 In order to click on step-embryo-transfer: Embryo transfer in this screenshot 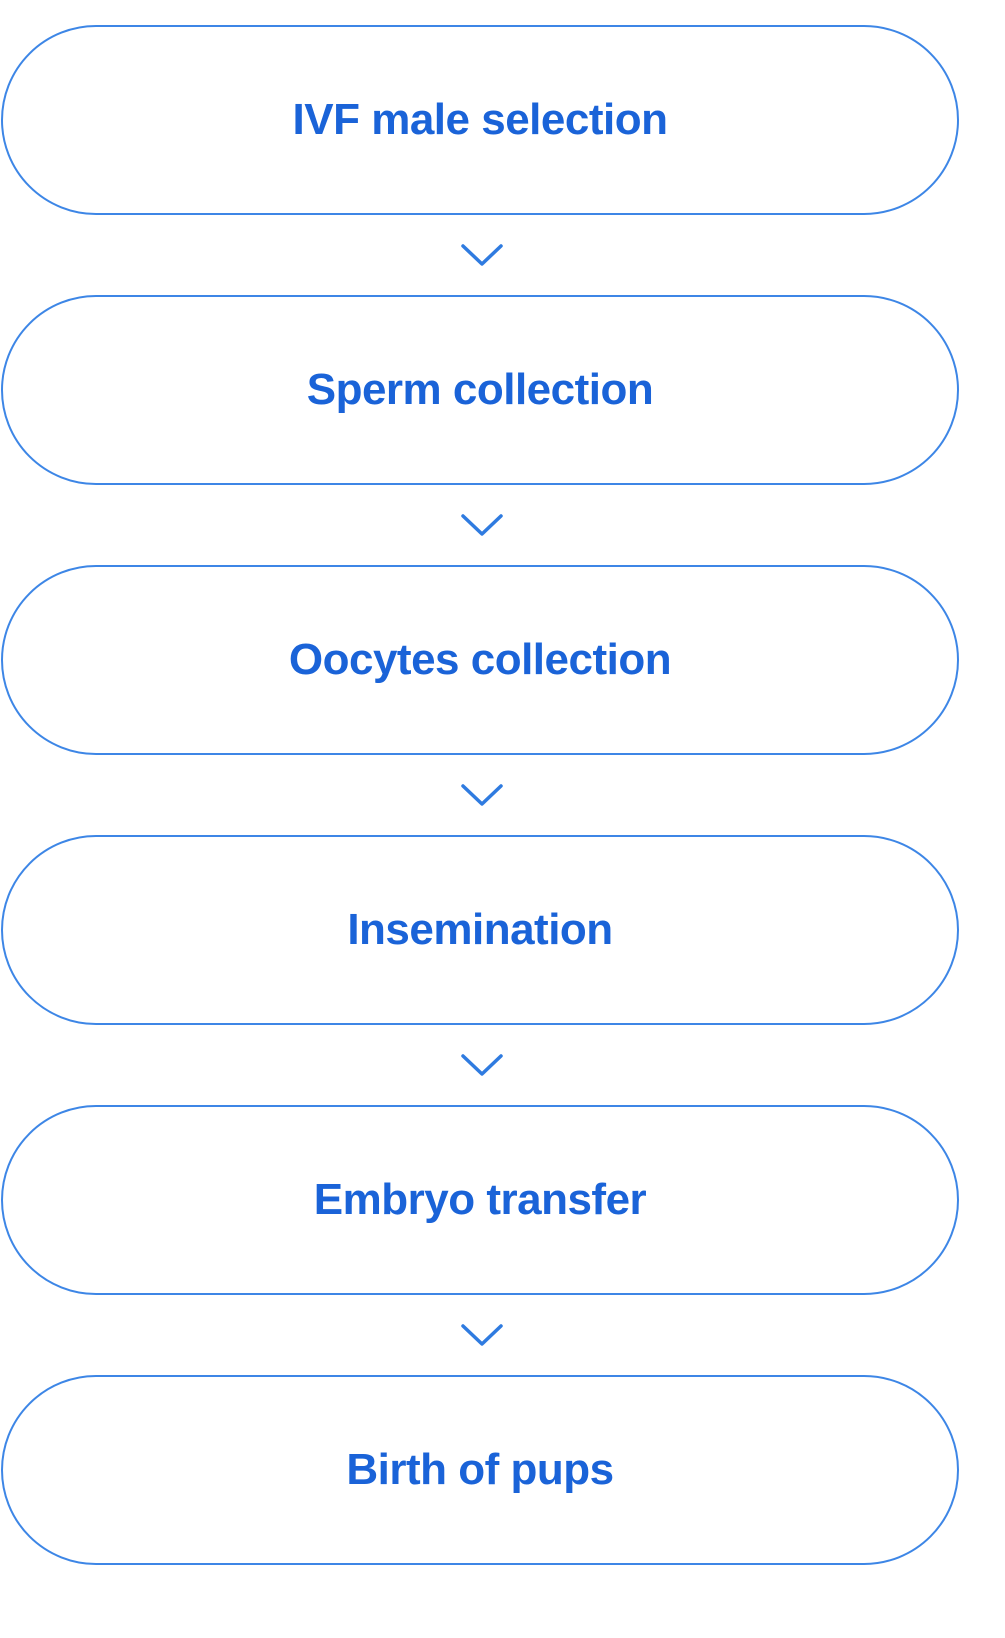, I will do `click(480, 1200)`.